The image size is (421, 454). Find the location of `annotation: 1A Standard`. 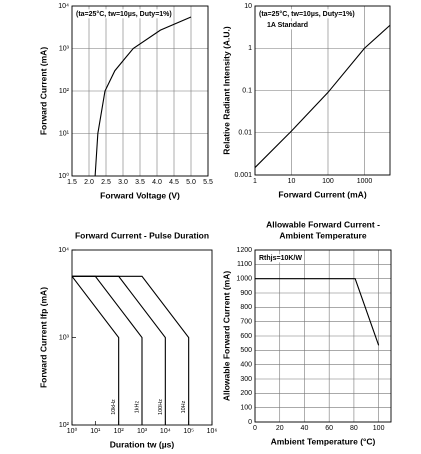

annotation: 1A Standard is located at coordinates (287, 25).